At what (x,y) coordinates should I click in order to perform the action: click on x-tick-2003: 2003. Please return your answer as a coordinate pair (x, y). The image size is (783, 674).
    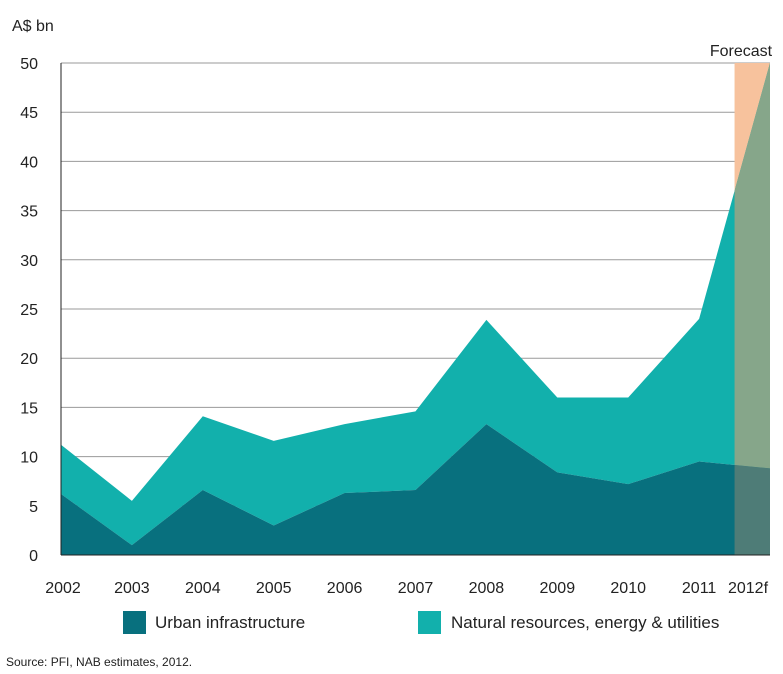
    Looking at the image, I should click on (132, 588).